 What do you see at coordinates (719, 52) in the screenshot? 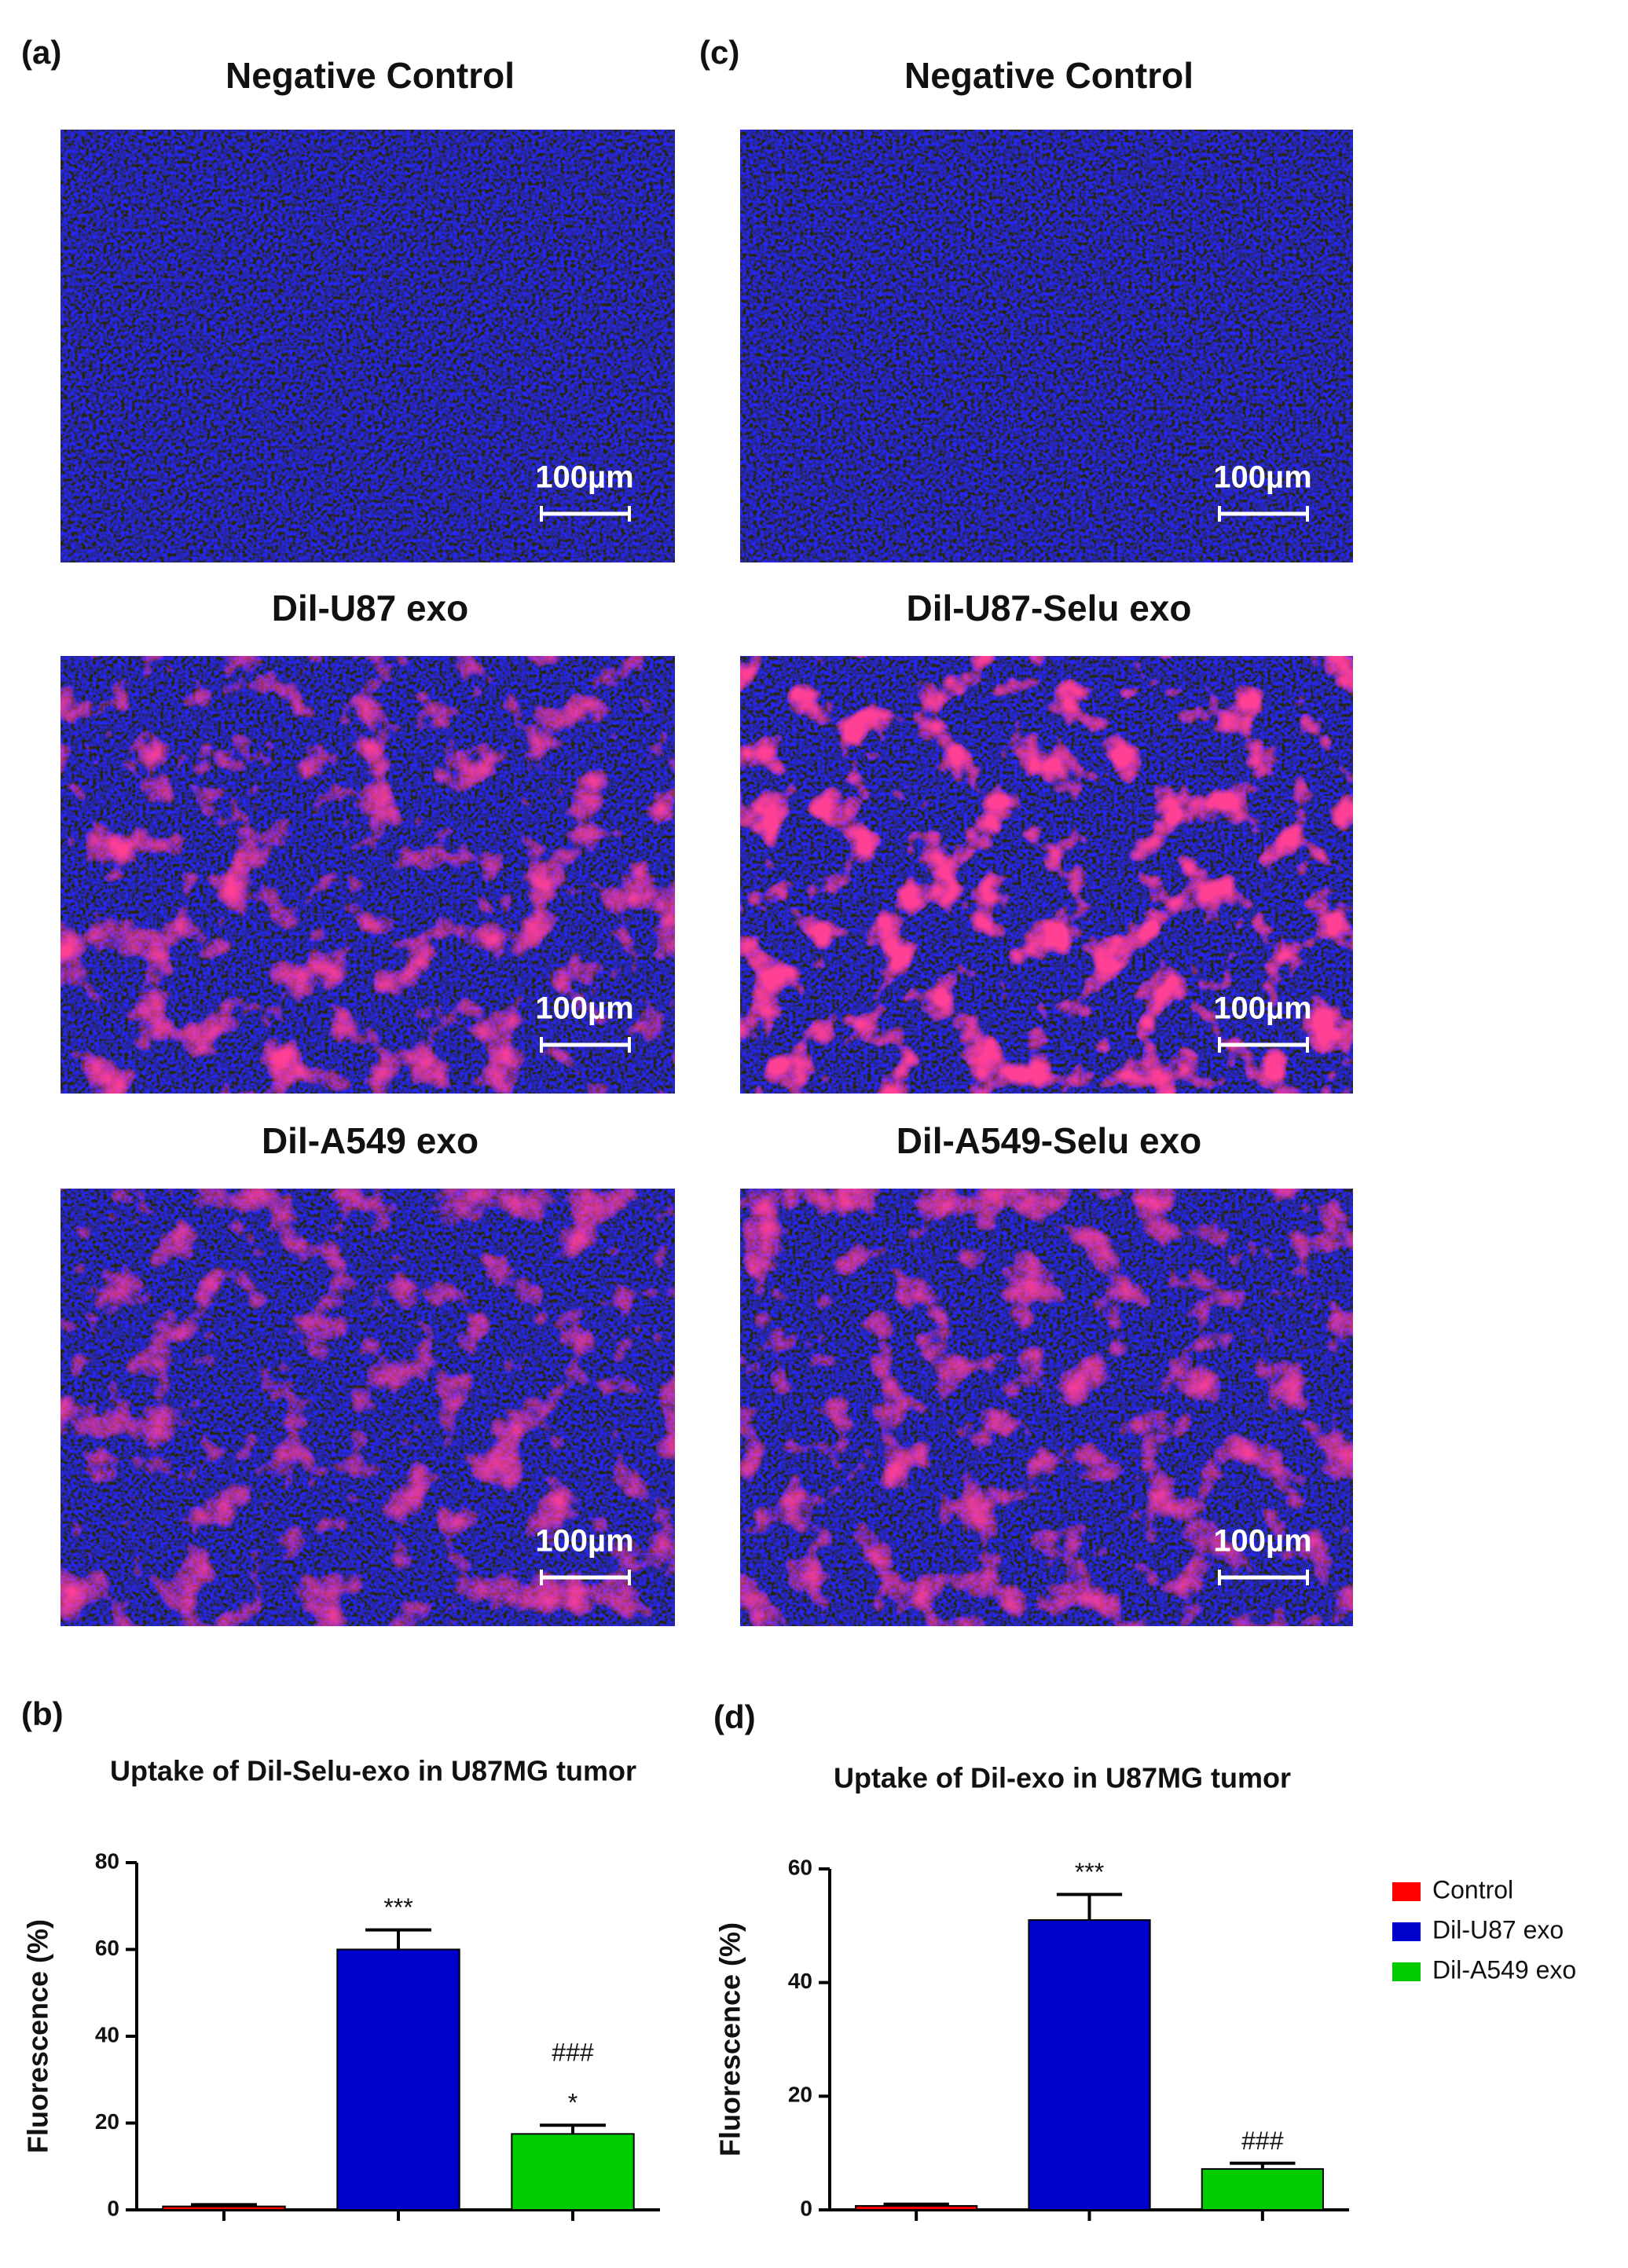
I see `panel-label: (c)` at bounding box center [719, 52].